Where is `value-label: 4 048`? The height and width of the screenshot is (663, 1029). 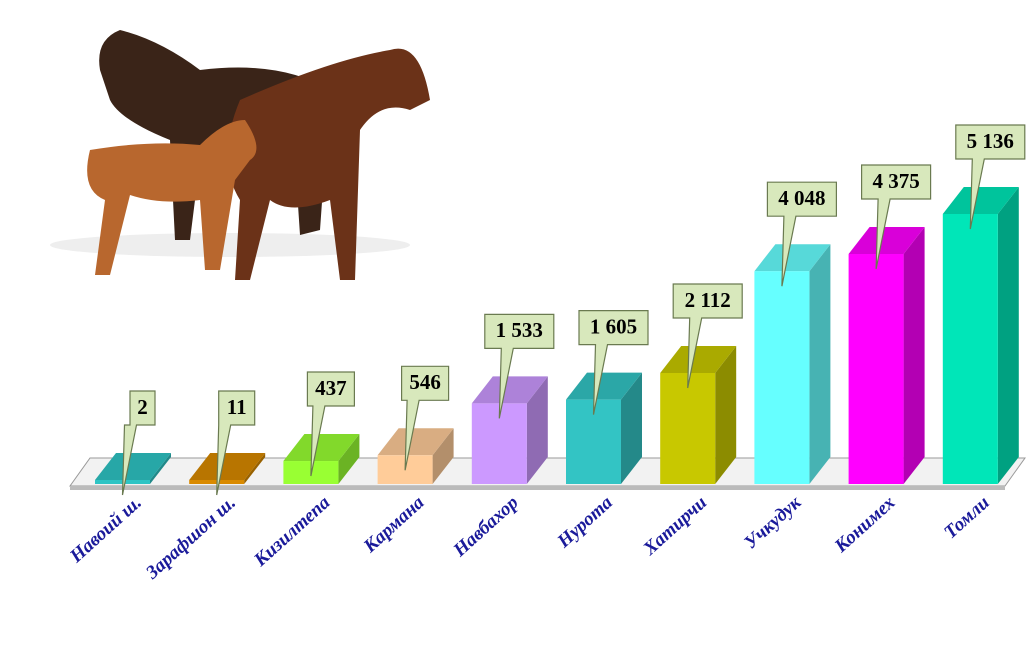
value-label: 4 048 is located at coordinates (801, 198).